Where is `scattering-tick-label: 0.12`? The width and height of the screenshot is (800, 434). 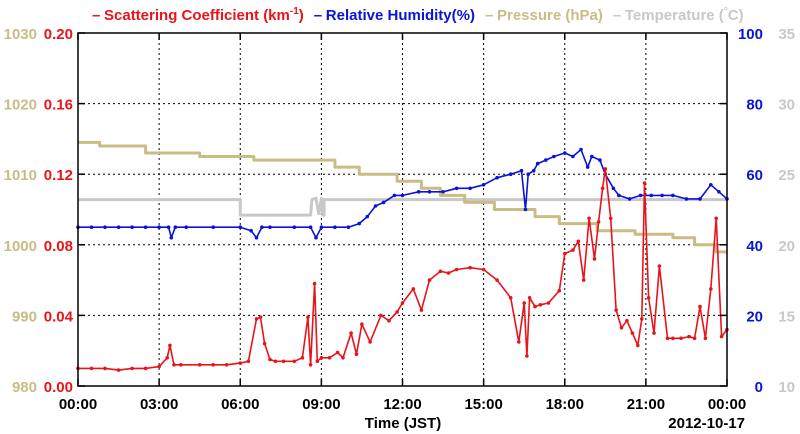 scattering-tick-label: 0.12 is located at coordinates (58, 175).